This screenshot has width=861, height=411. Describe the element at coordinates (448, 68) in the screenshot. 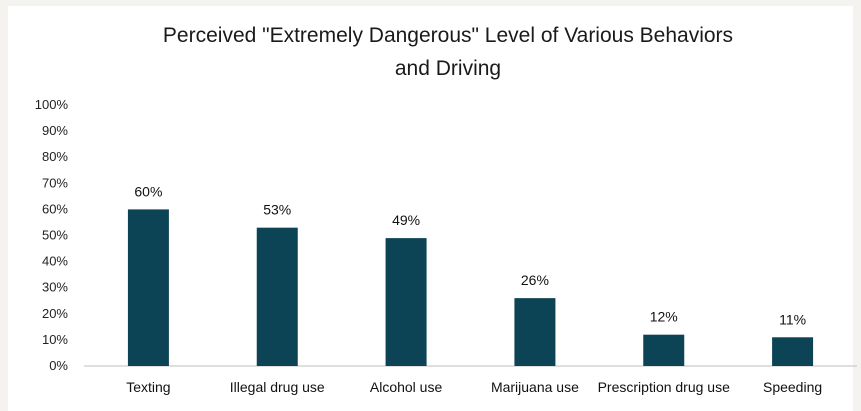

I see `chart-title-line-2: and Driving` at that location.